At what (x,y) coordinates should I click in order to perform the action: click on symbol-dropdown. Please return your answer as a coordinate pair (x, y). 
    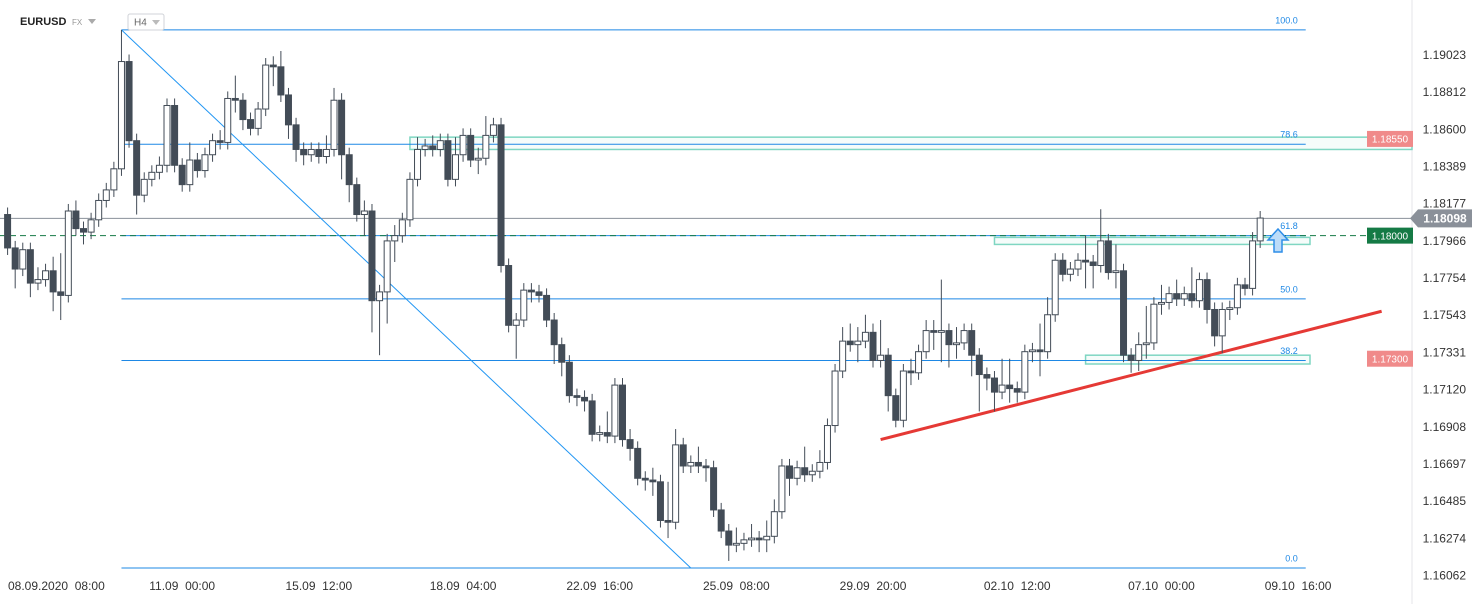
    Looking at the image, I should click on (92, 21).